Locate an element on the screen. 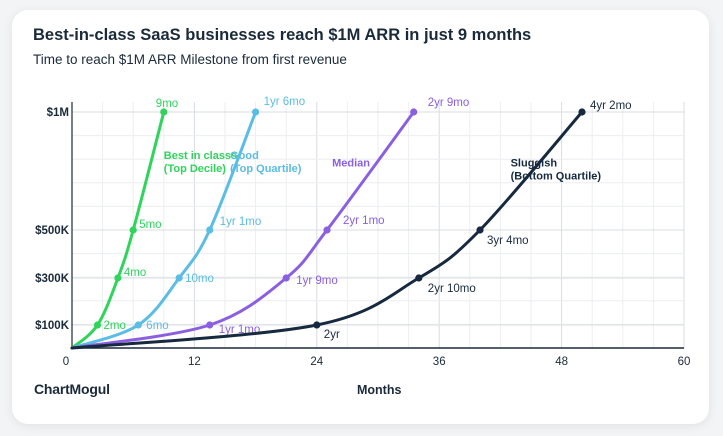 Image resolution: width=723 pixels, height=436 pixels. x-axis-label: Months is located at coordinates (379, 390).